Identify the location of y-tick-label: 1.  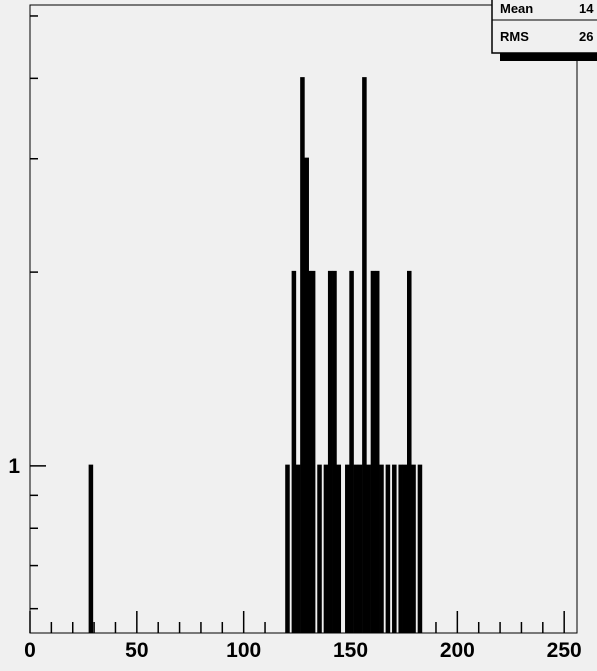
(14, 466).